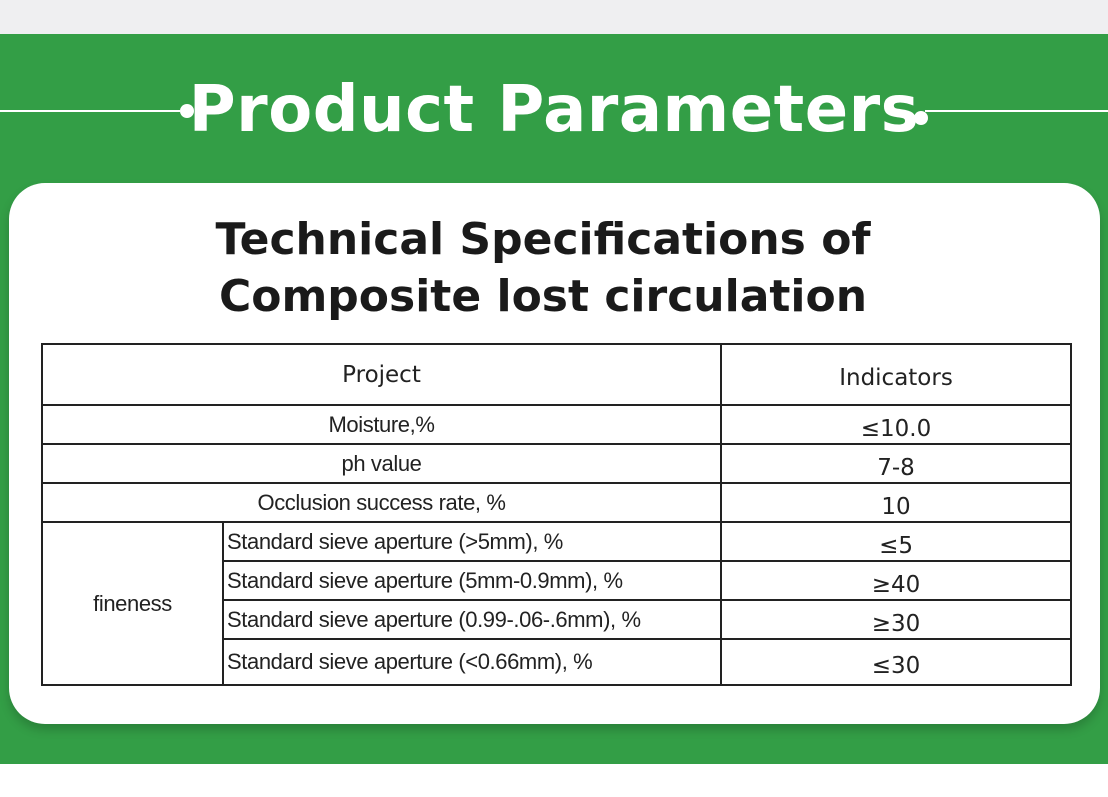 The height and width of the screenshot is (797, 1108). I want to click on fineness-indicator: ≤5, so click(896, 541).